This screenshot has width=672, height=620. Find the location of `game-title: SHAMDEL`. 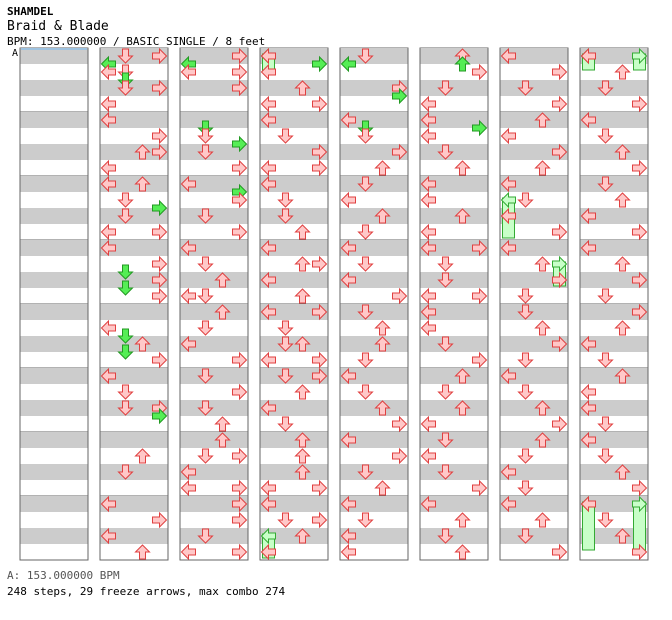

game-title: SHAMDEL is located at coordinates (30, 11).